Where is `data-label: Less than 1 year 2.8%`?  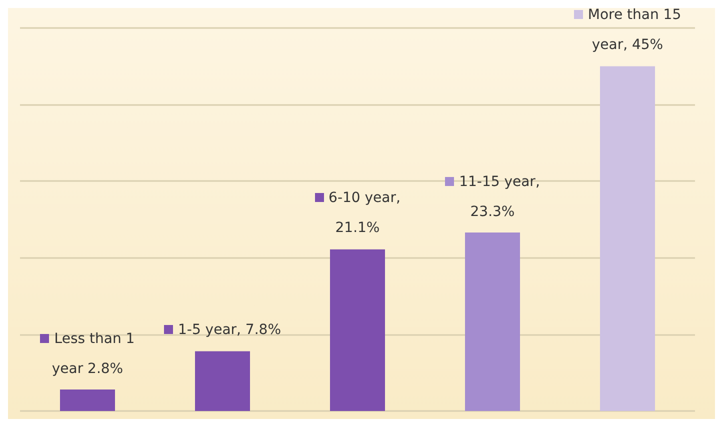 data-label: Less than 1 year 2.8% is located at coordinates (93, 354).